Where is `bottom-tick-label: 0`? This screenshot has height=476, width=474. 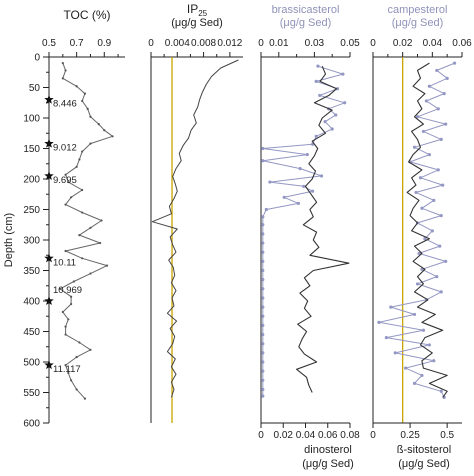
bottom-tick-label: 0 is located at coordinates (261, 435).